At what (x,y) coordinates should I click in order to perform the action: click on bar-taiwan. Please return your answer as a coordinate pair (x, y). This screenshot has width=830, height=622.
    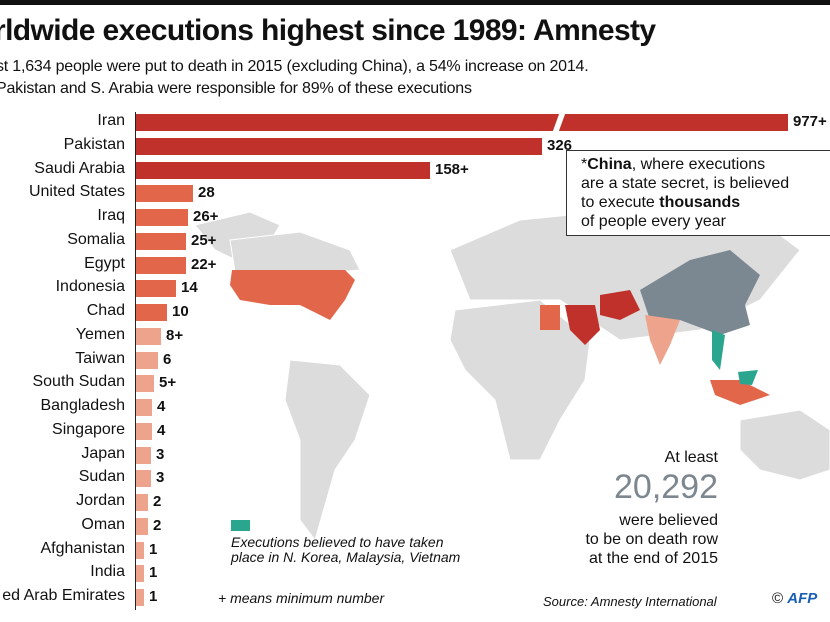
    Looking at the image, I should click on (147, 360).